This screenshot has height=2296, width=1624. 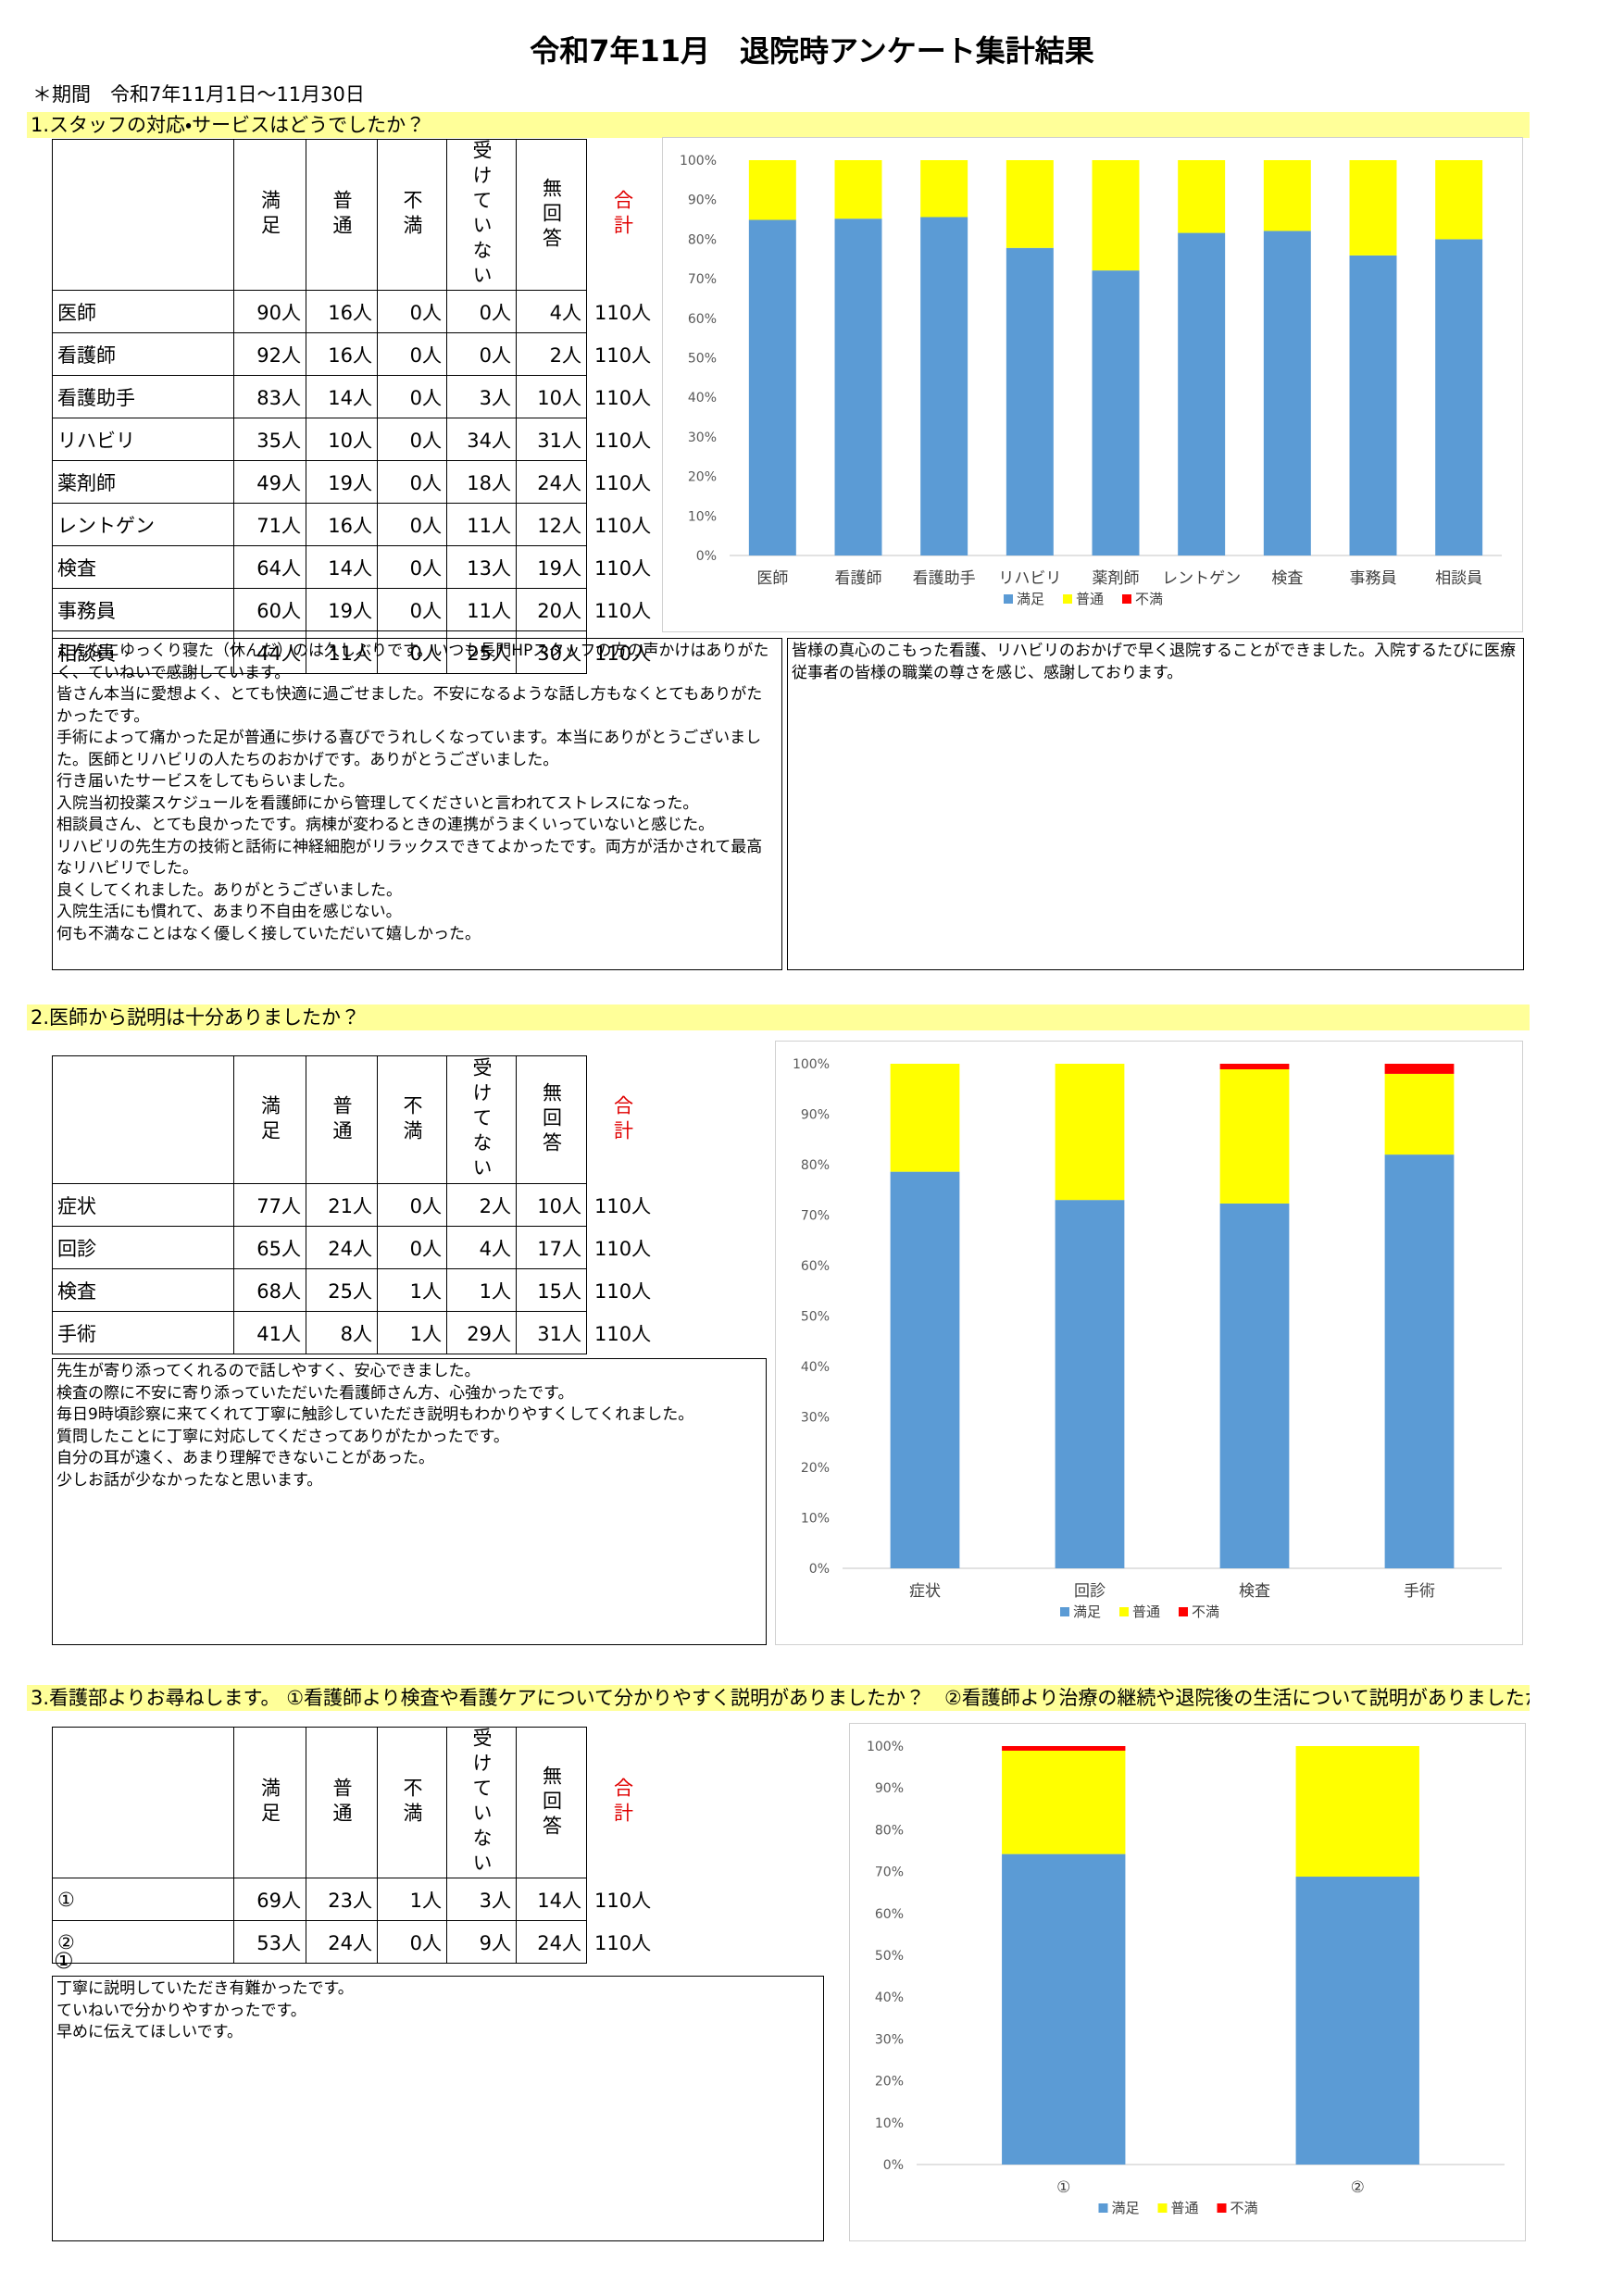 I want to click on comment-label: ①, so click(x=64, y=1961).